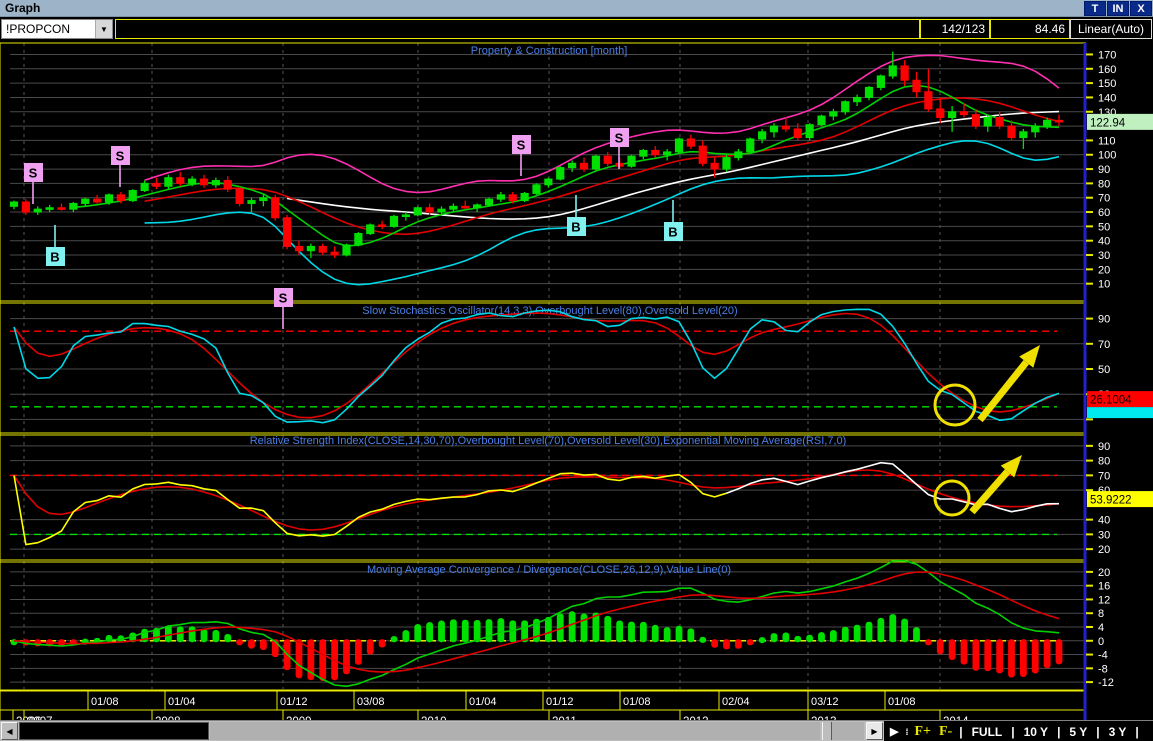  I want to click on horizontal-scrollbar-thumb, so click(114, 731).